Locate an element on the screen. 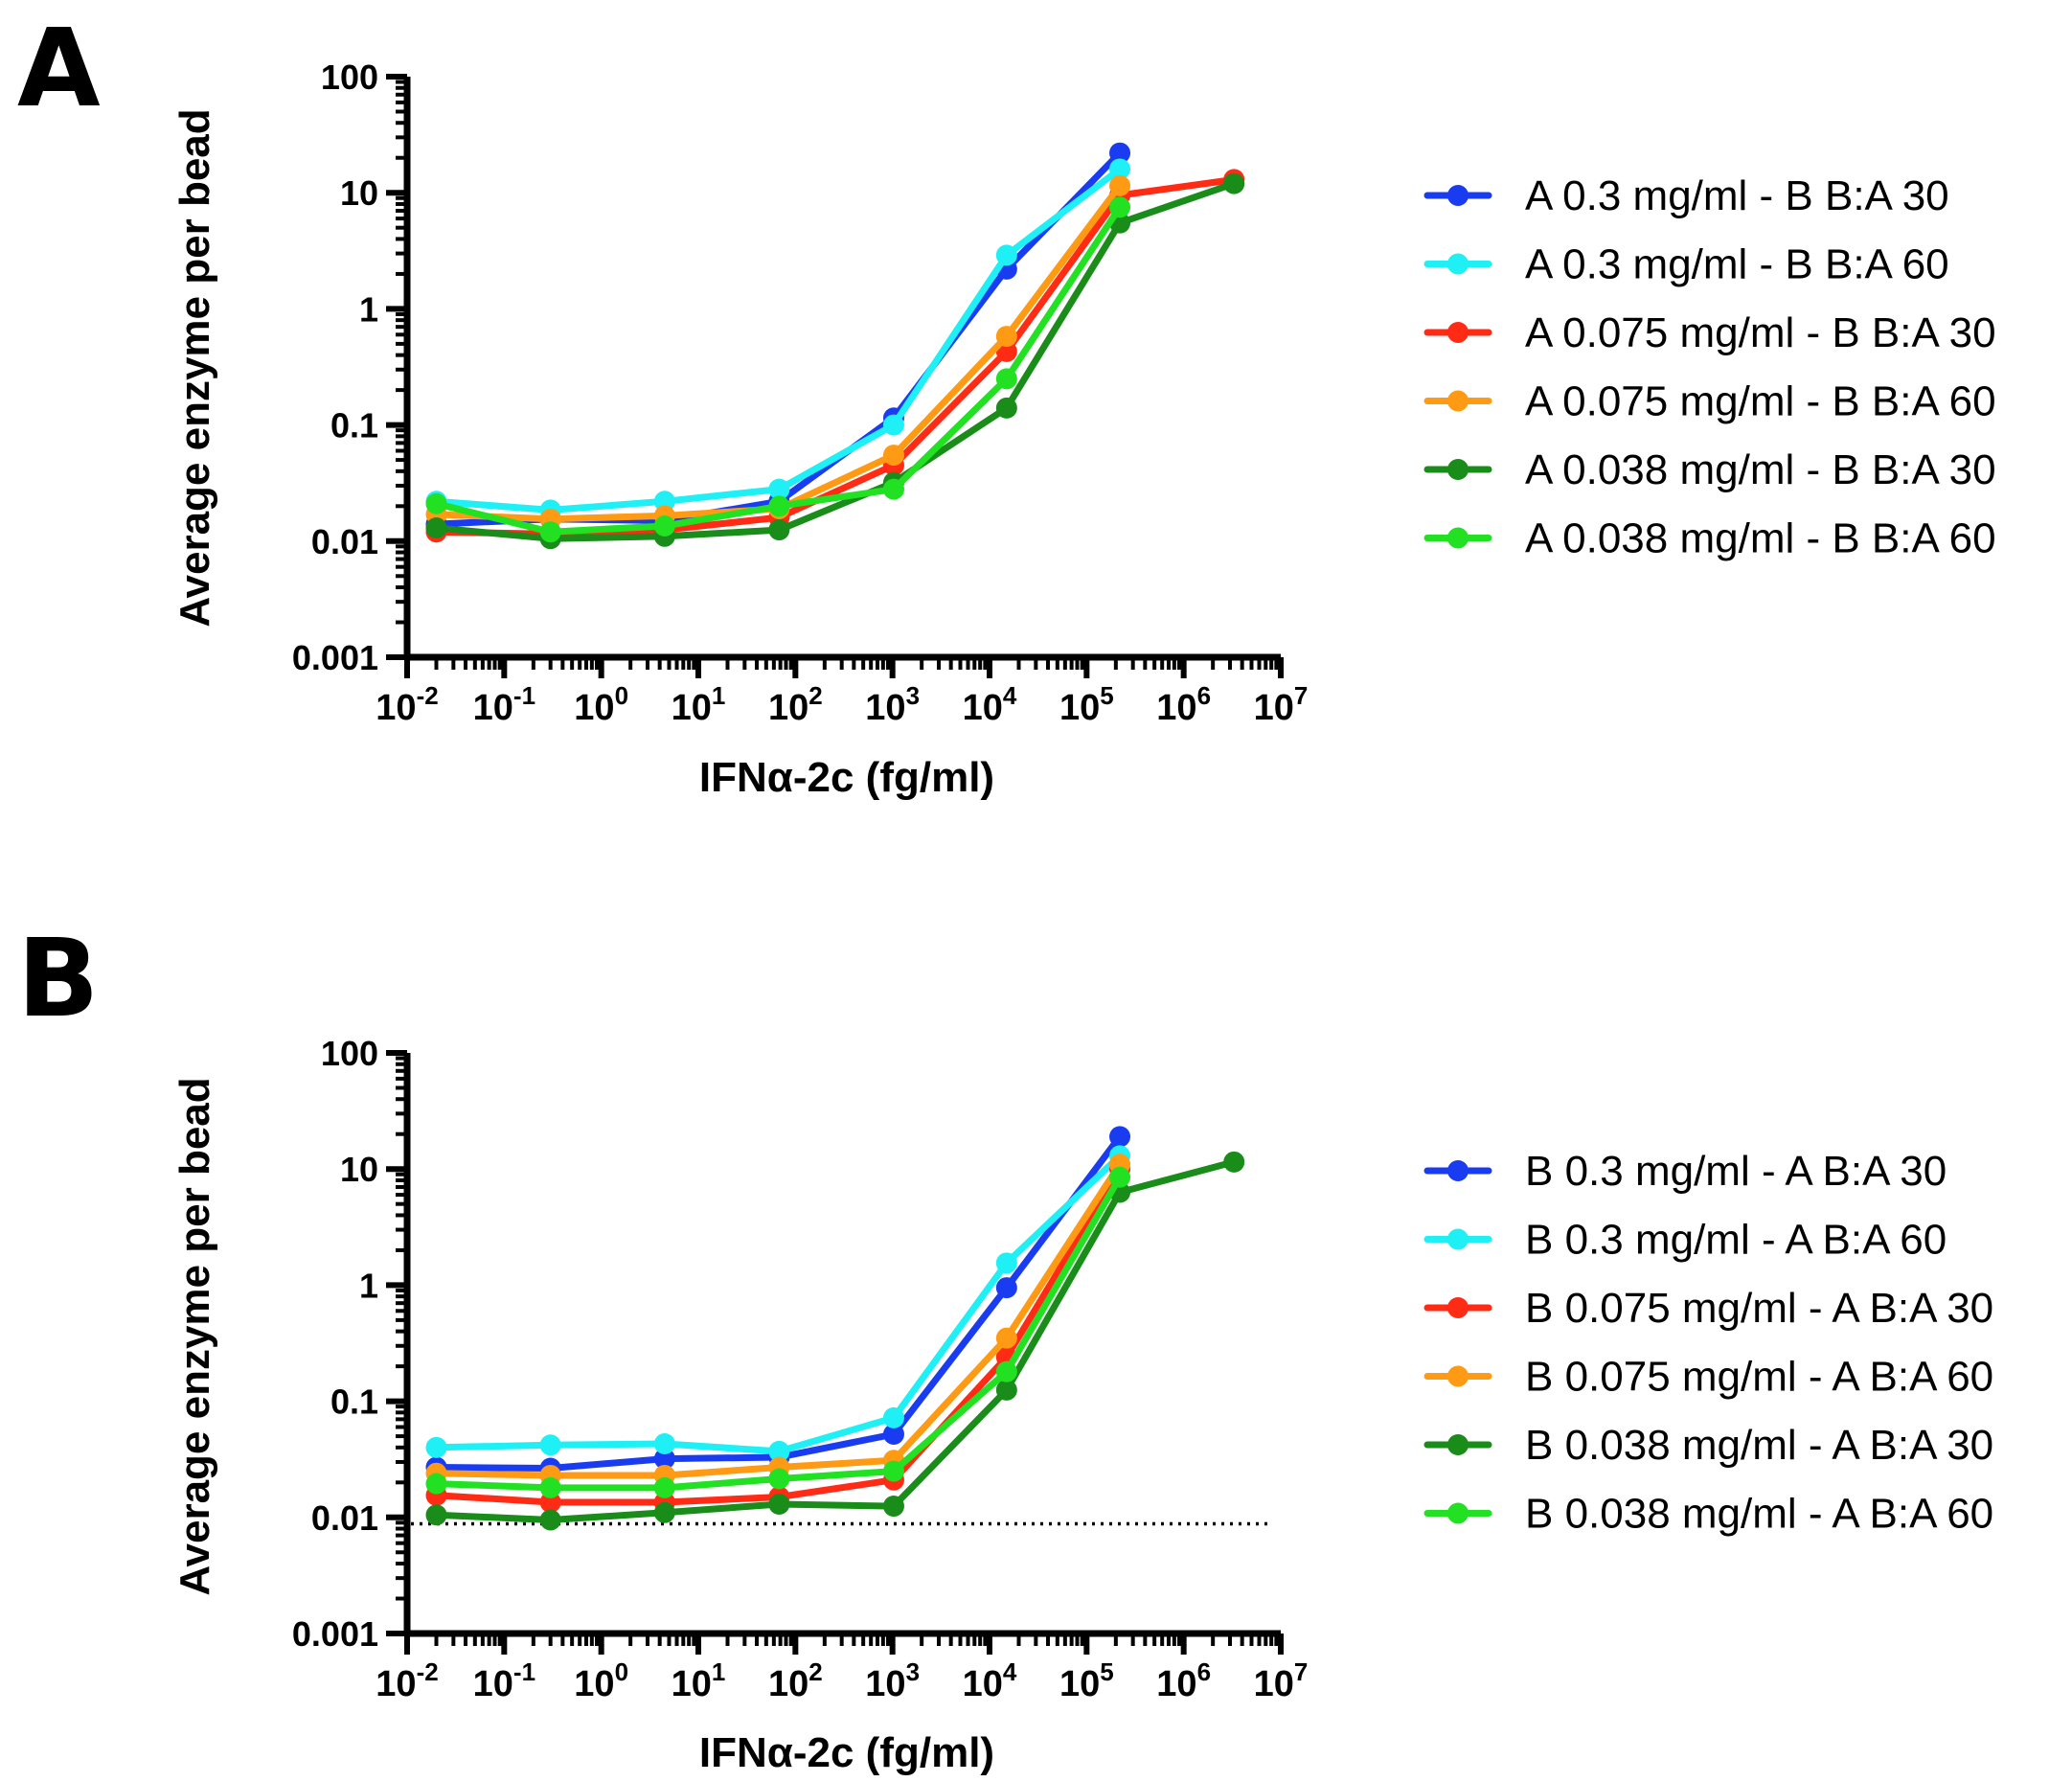  panel-letter-b: B is located at coordinates (58, 979).